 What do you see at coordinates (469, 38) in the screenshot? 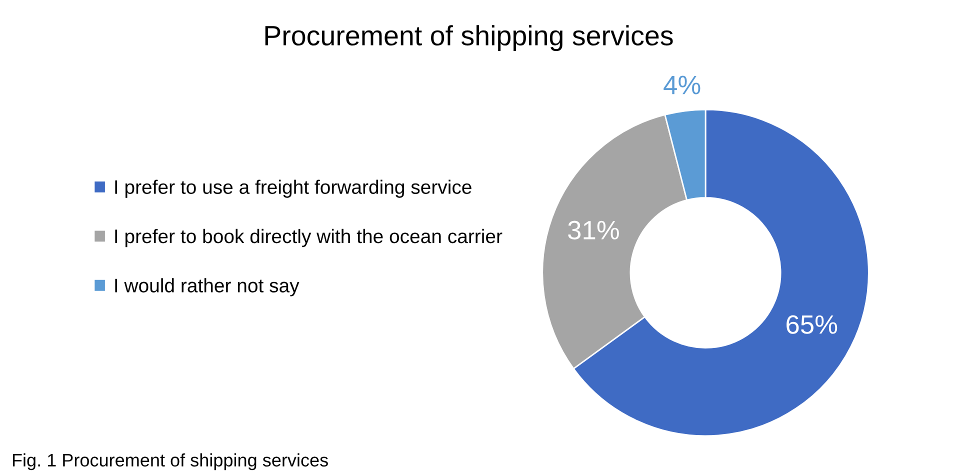
I see `chart-title: Procurement of shipping services` at bounding box center [469, 38].